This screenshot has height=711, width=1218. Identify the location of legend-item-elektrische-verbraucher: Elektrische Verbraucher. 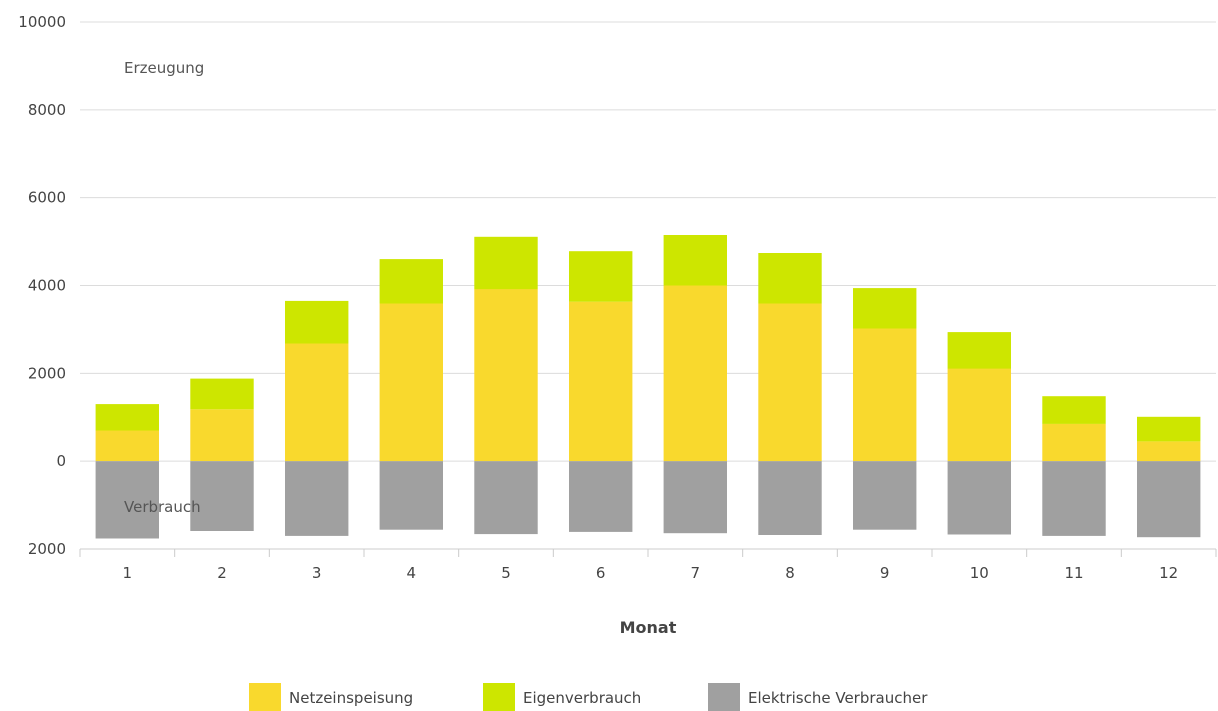
(818, 697).